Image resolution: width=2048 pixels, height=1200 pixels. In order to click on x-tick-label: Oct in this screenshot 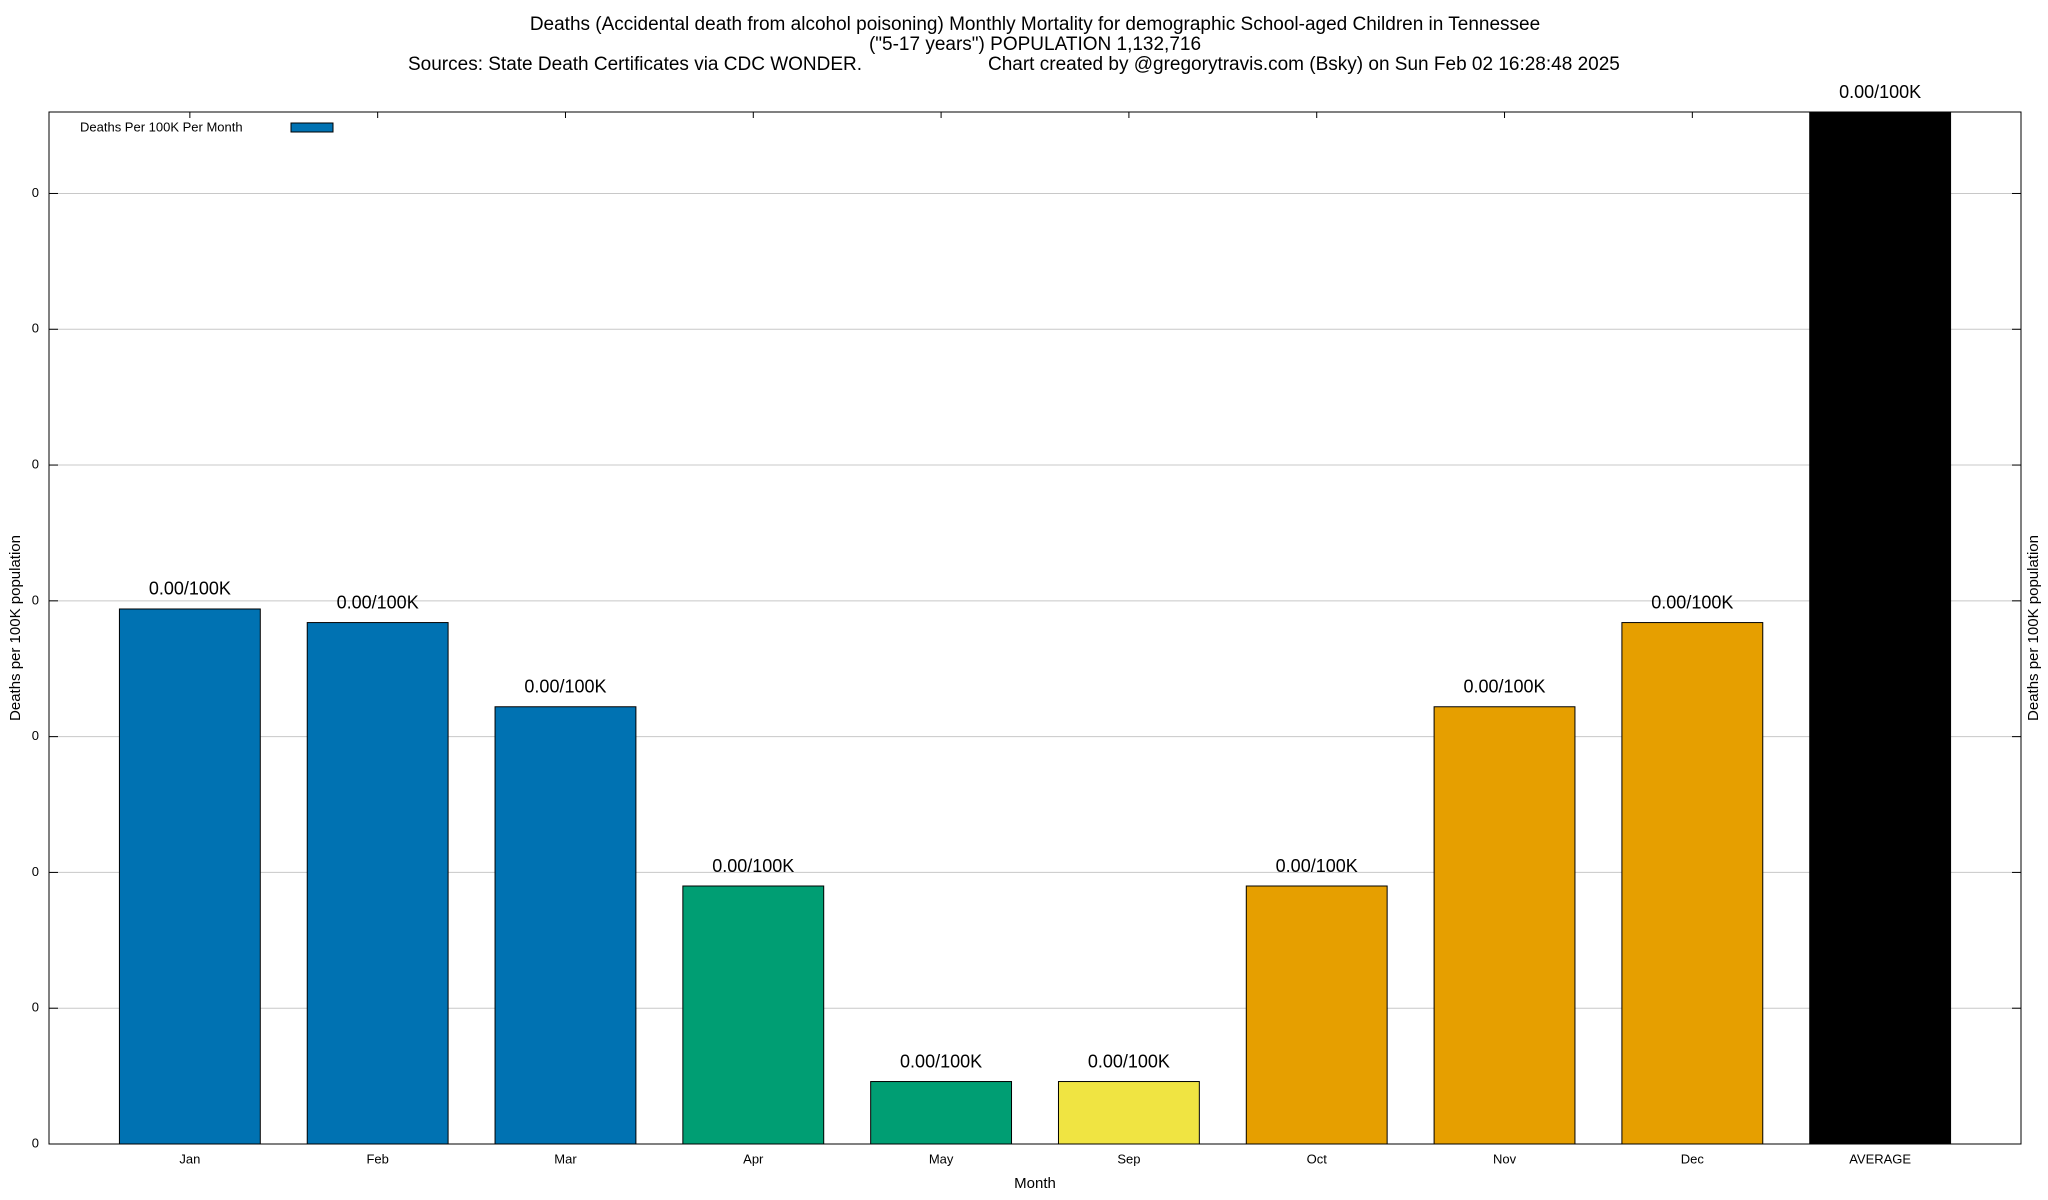, I will do `click(1317, 1158)`.